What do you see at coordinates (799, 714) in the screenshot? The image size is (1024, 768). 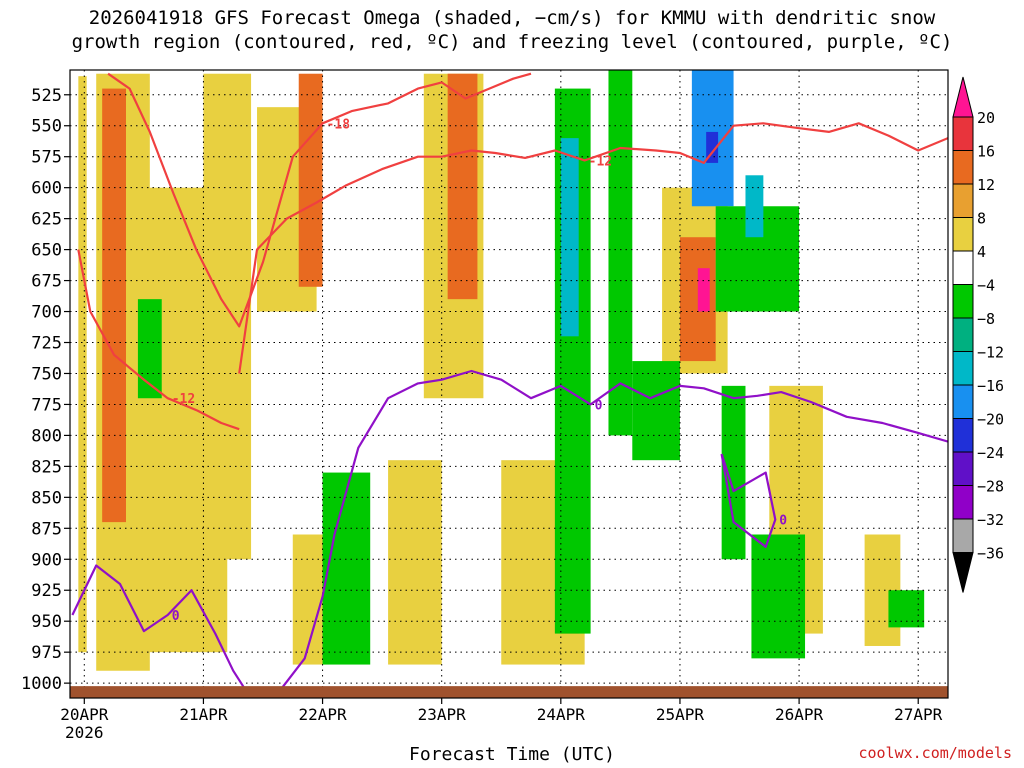 I see `x-tick-label-6: 26APR` at bounding box center [799, 714].